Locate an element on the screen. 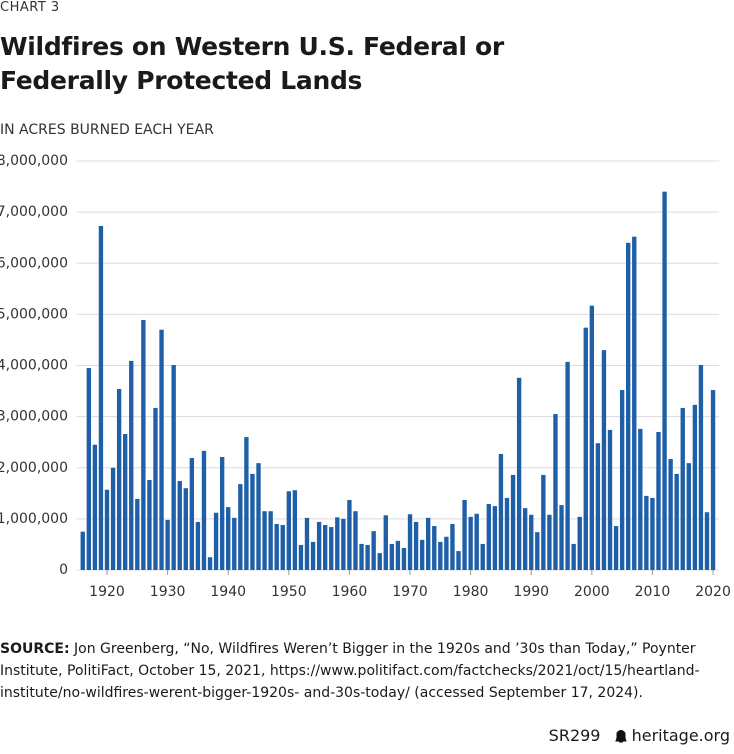  x-tick-label: 2020 is located at coordinates (713, 592).